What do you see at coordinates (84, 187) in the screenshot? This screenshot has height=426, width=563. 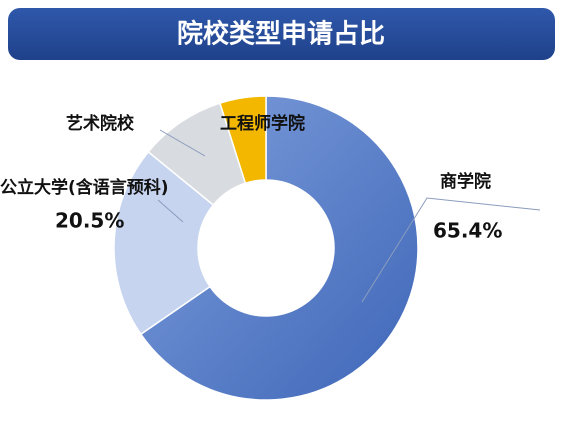 I see `category-label: 公立大学(含语言预科)` at bounding box center [84, 187].